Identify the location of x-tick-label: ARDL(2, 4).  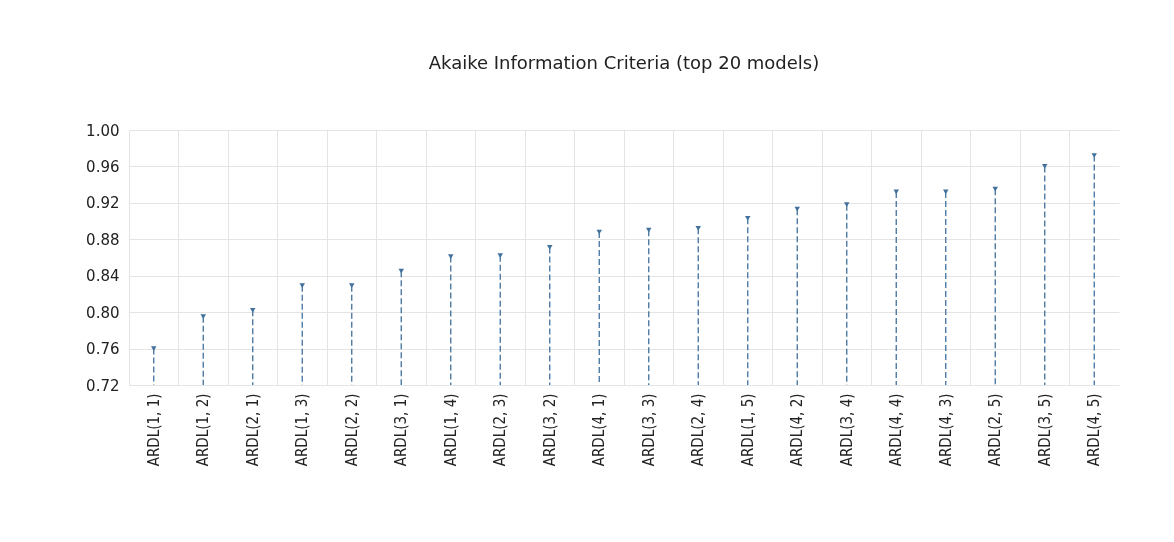
(698, 430).